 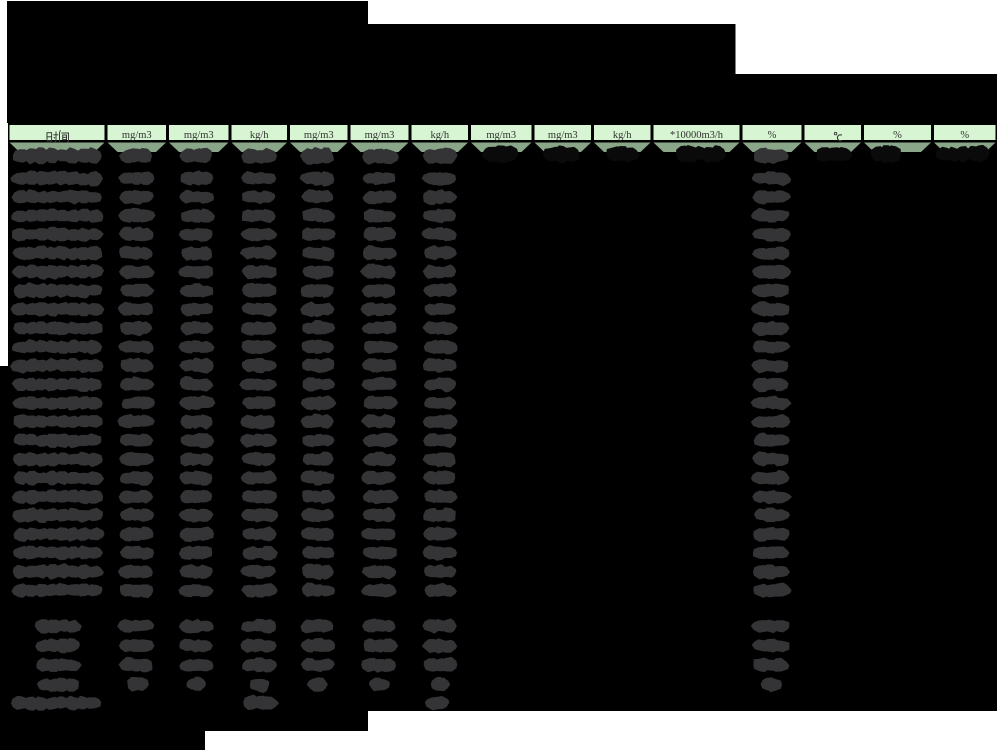 What do you see at coordinates (697, 135) in the screenshot?
I see `svg-text: *10000m3/h` at bounding box center [697, 135].